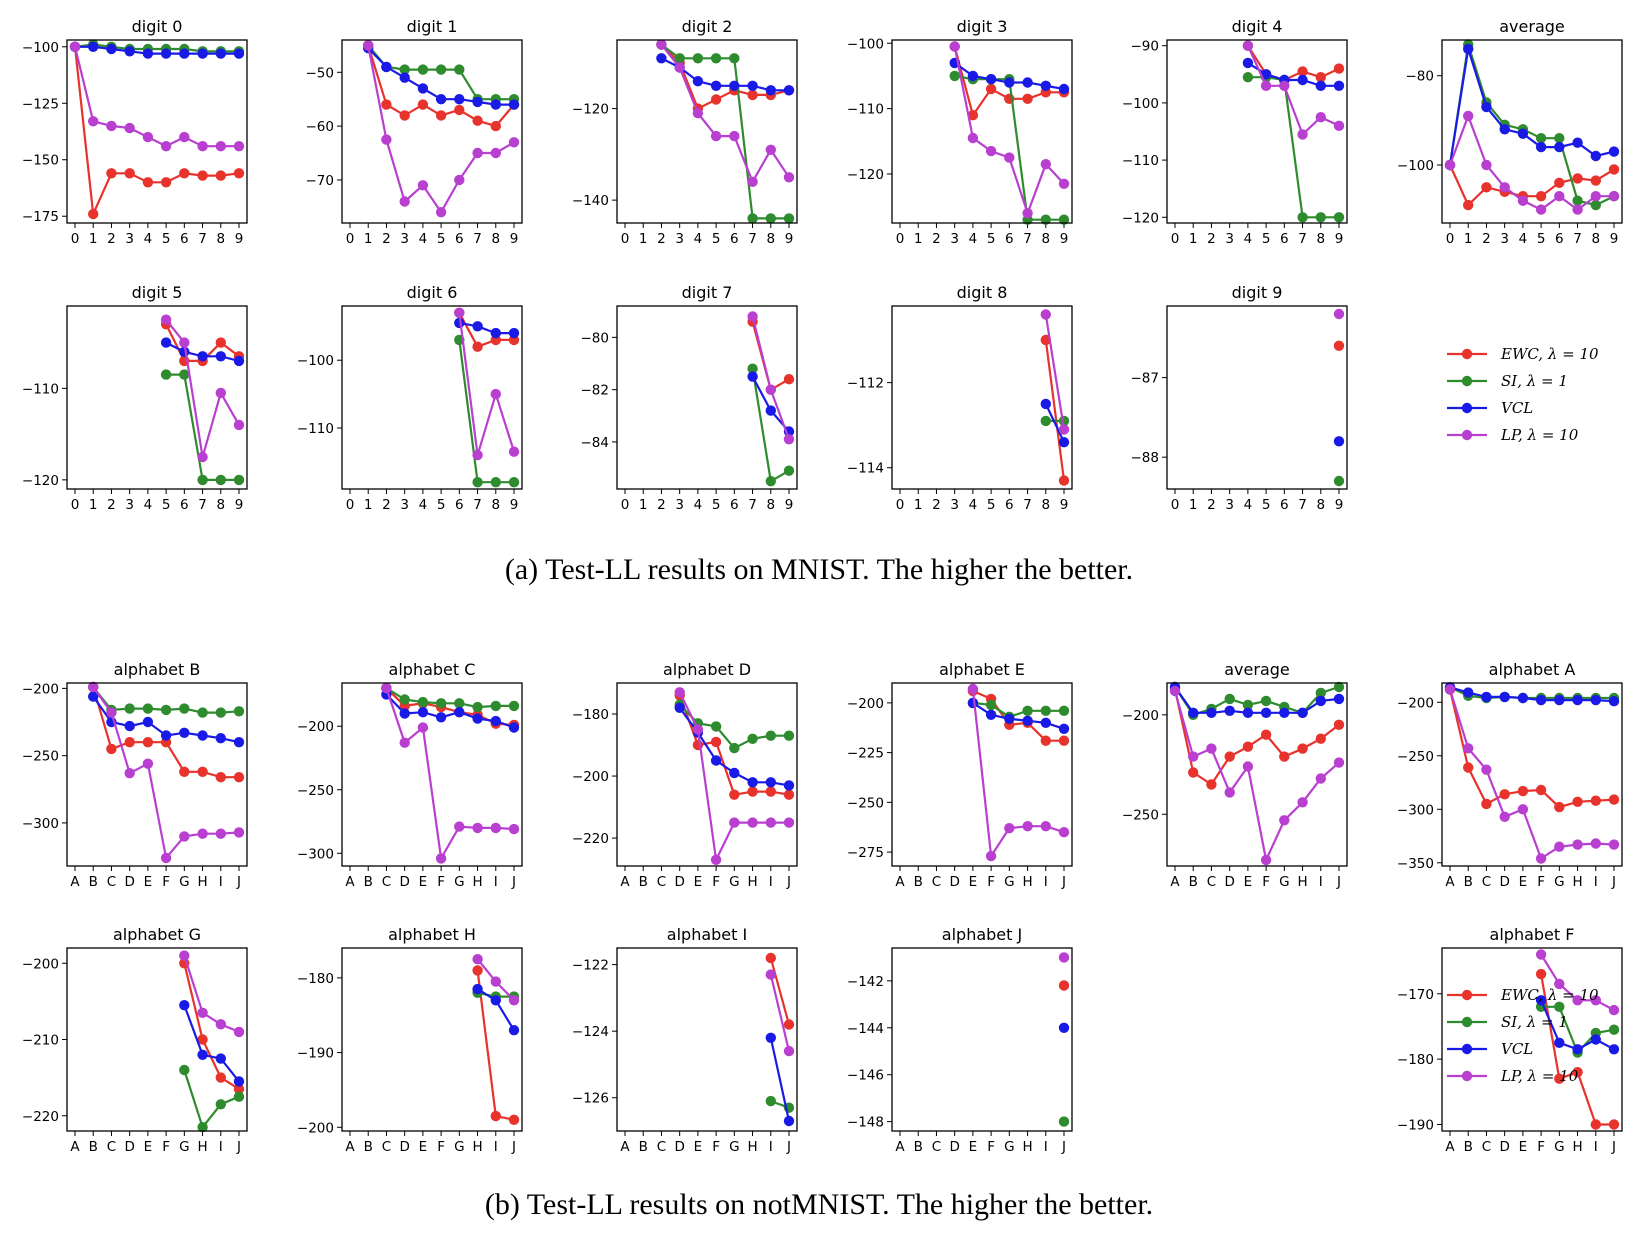 This screenshot has height=1240, width=1638. I want to click on subplot-title: digit 6, so click(432, 292).